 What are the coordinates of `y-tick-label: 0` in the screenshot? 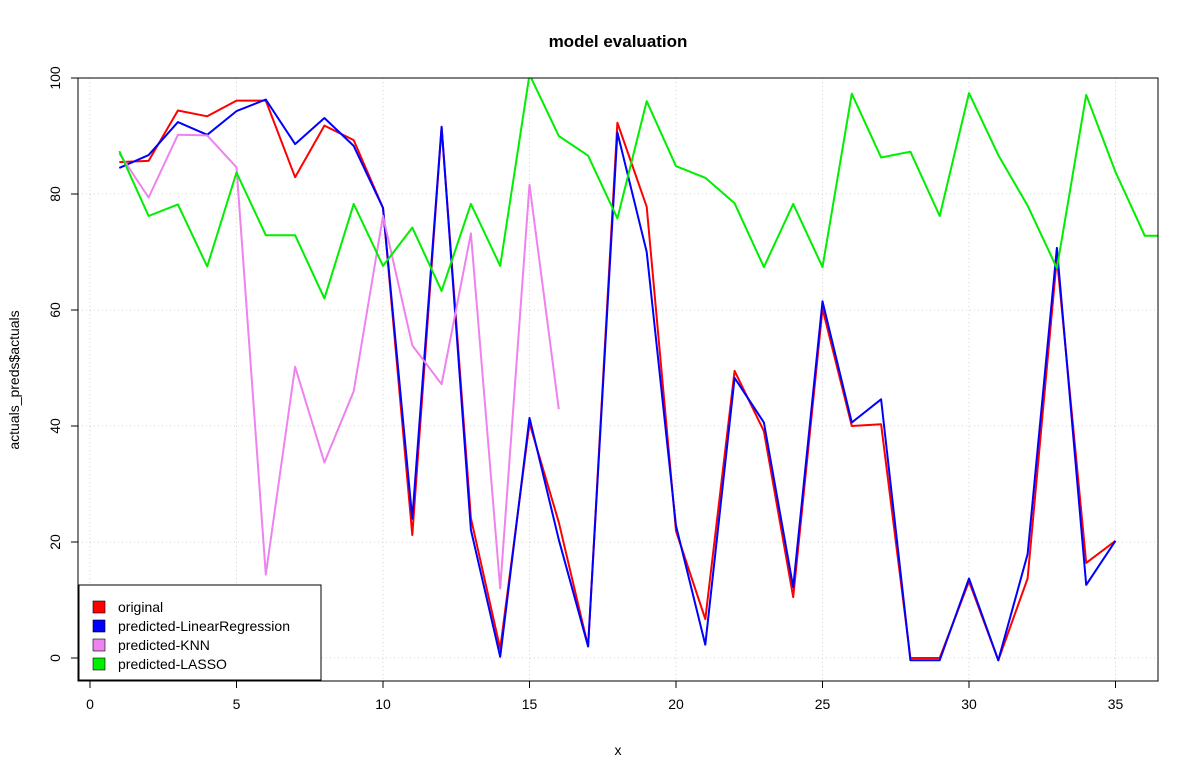 It's located at (55, 658).